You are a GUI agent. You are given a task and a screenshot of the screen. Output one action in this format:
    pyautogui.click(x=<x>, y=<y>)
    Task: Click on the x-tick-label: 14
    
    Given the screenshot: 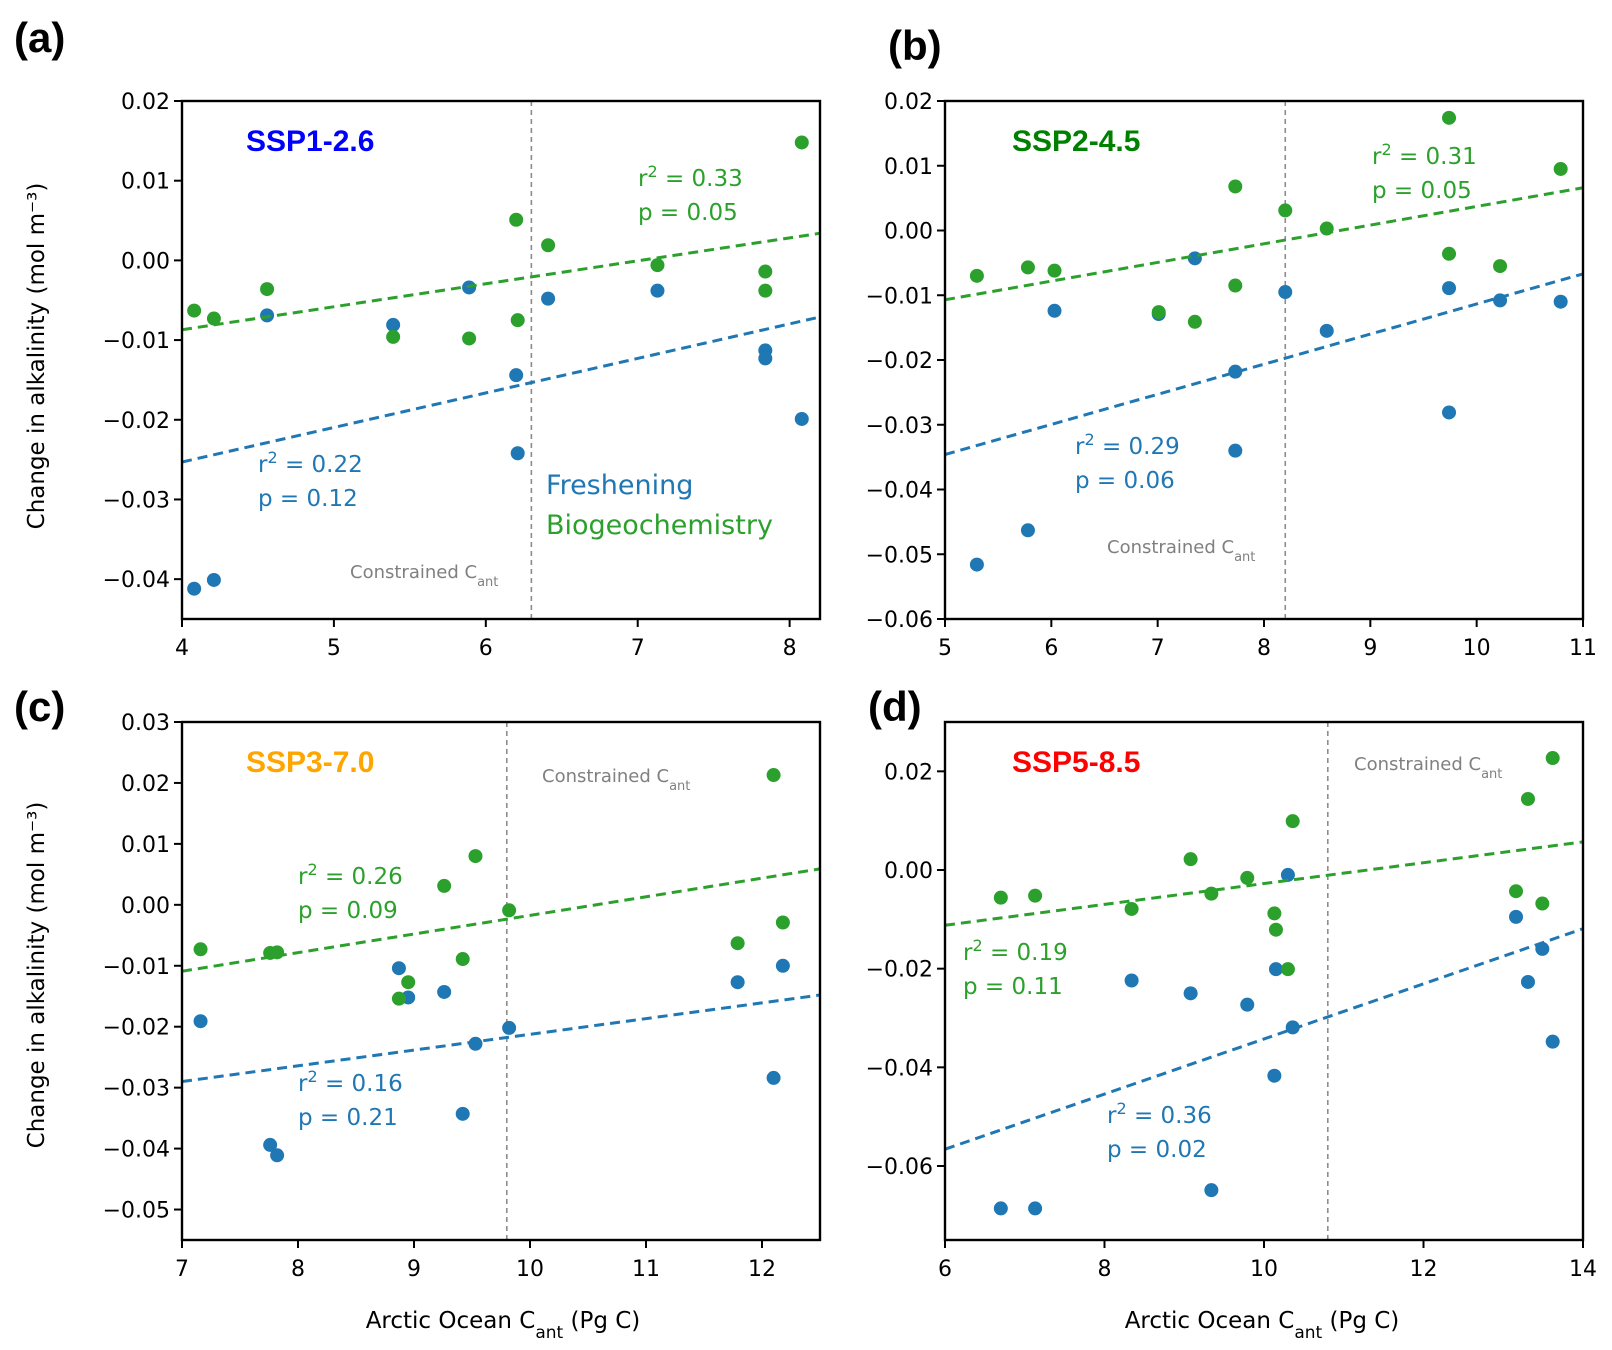 What is the action you would take?
    pyautogui.click(x=1583, y=1269)
    